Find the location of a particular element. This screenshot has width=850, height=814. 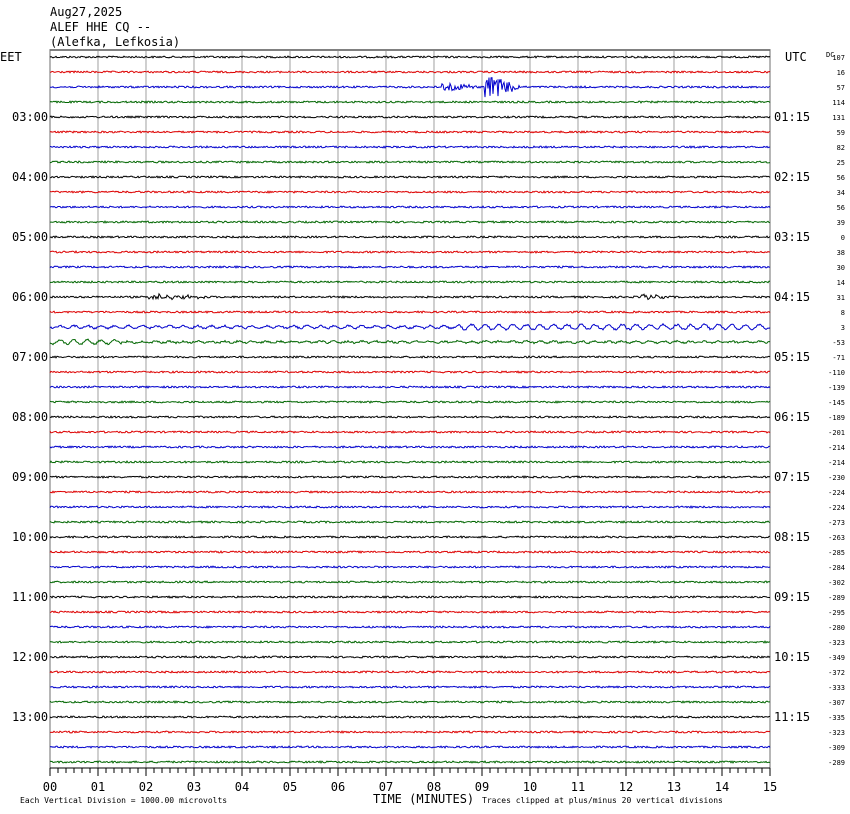

x-axis-label: TIME (MINUTES) is located at coordinates (423, 799).